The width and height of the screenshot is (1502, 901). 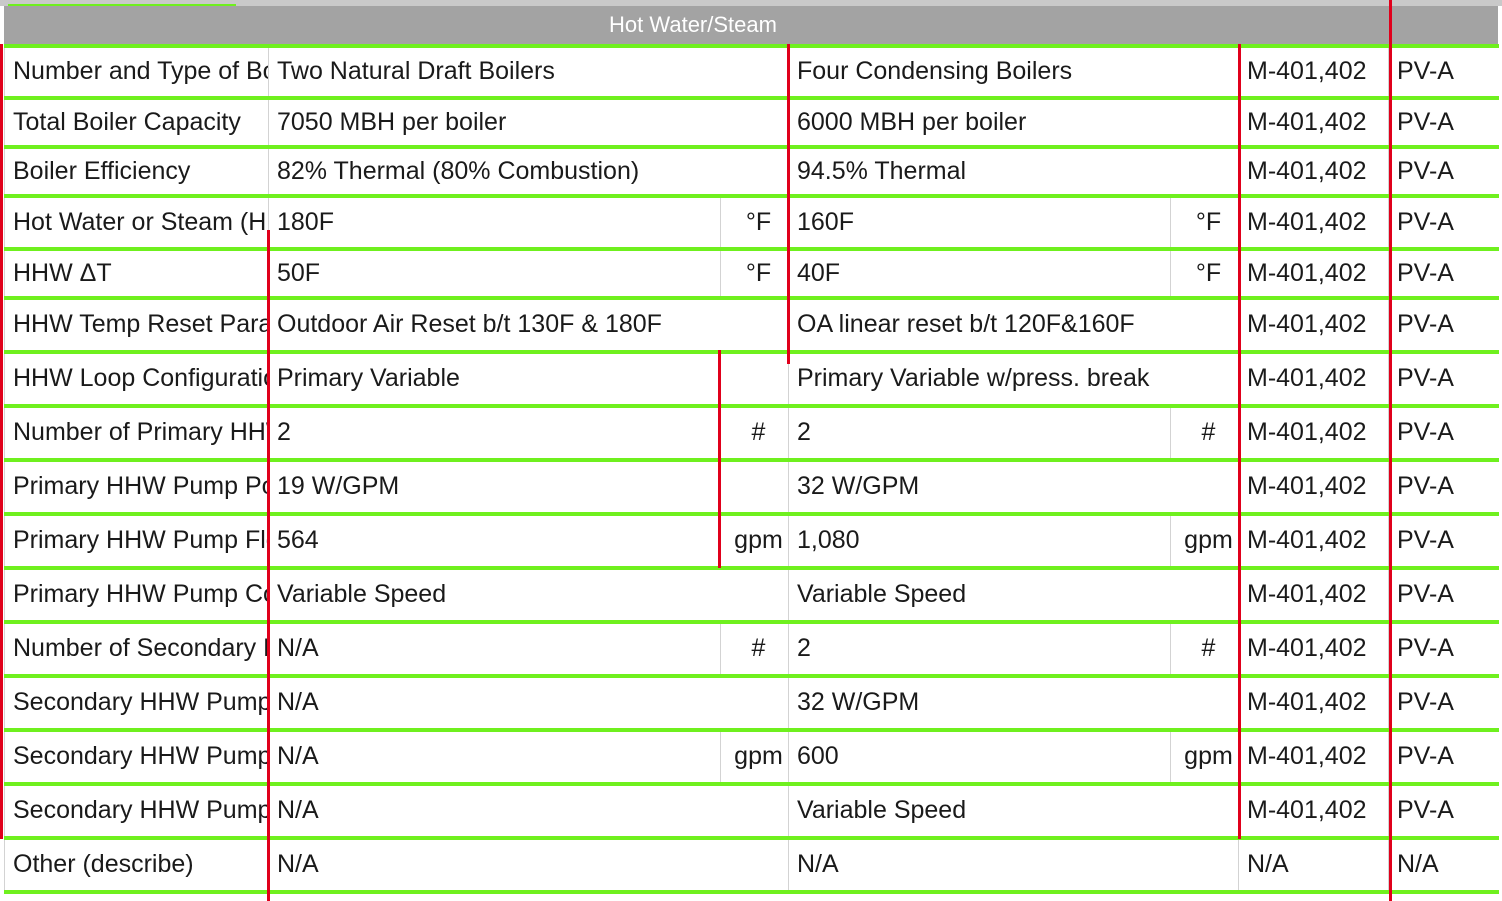 What do you see at coordinates (1013, 72) in the screenshot?
I see `proposed-value-cell: Four Condensing Boilers` at bounding box center [1013, 72].